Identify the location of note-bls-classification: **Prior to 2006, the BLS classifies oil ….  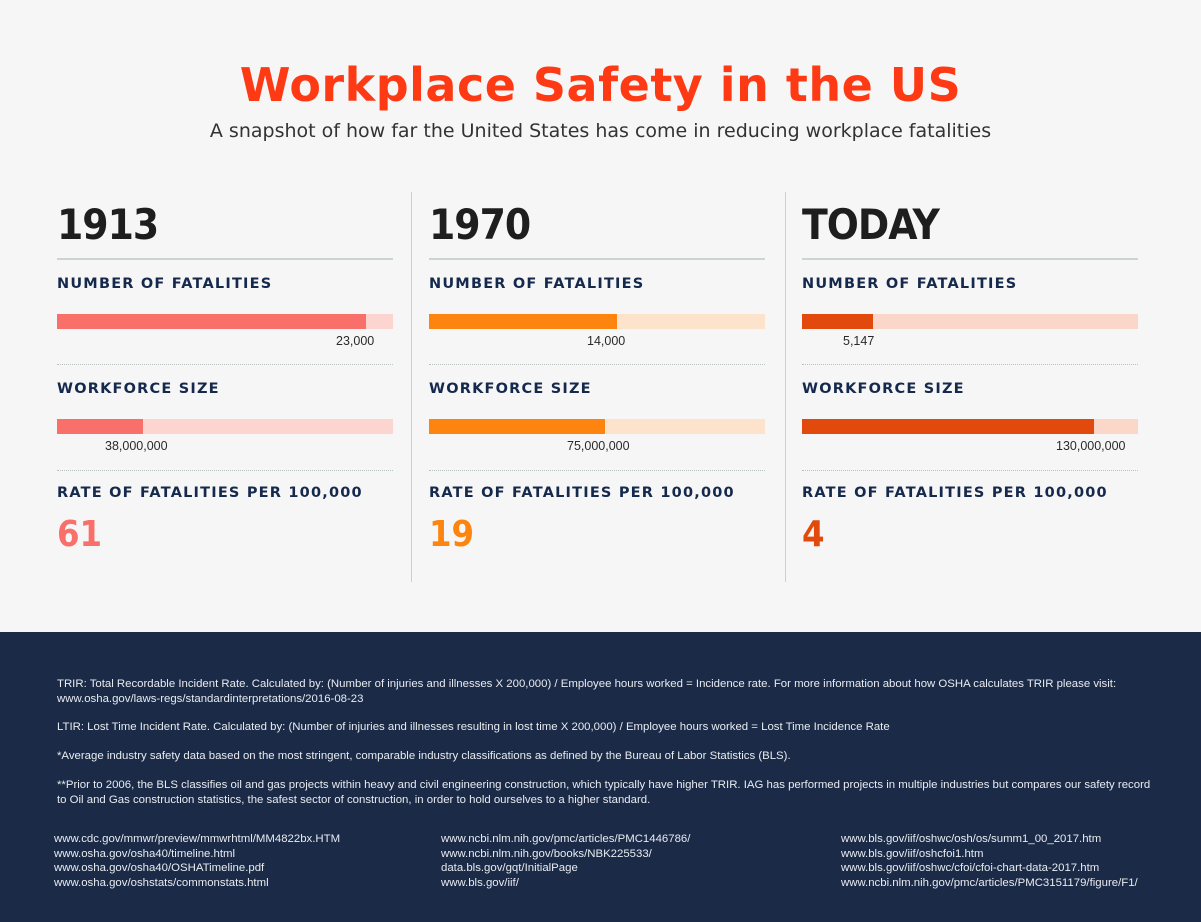
(604, 792).